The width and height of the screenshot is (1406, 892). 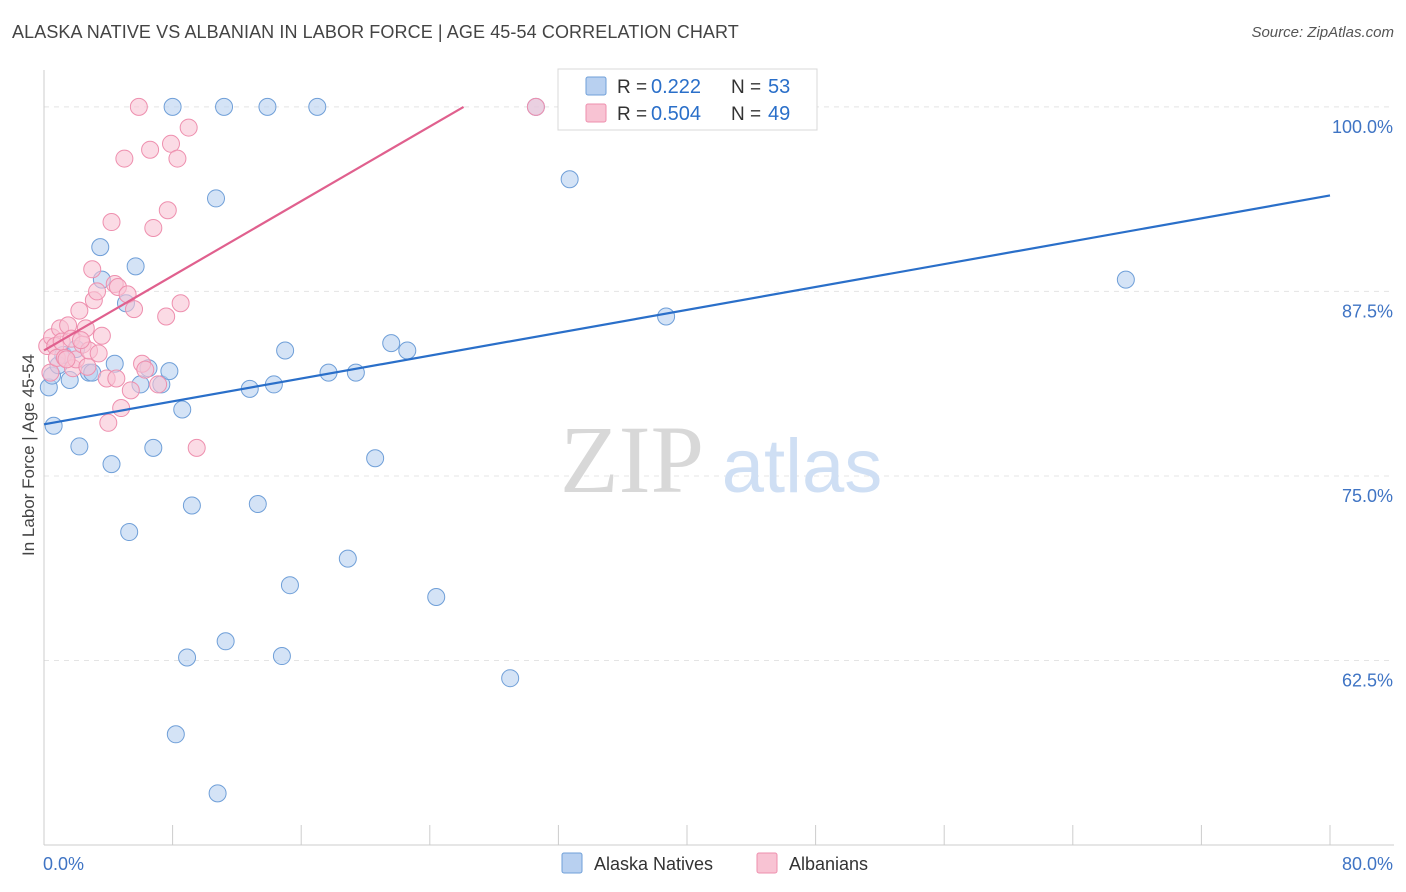 I want to click on legend-label-alaska-natives: Alaska Natives, so click(x=653, y=864).